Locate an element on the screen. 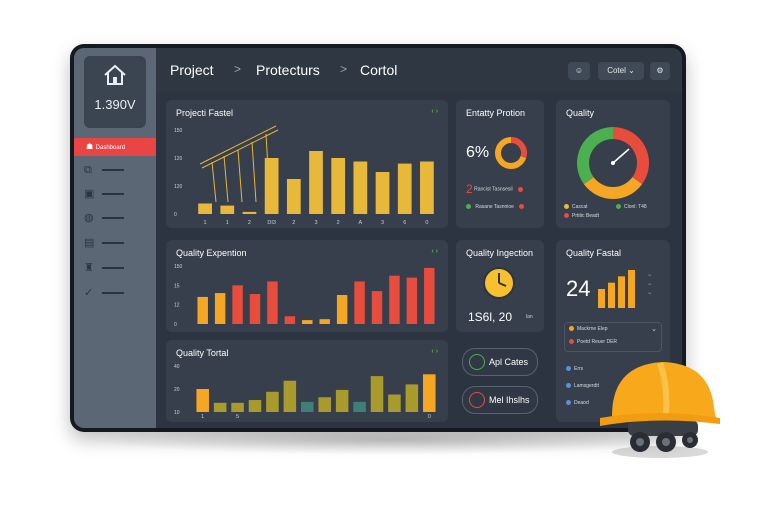 Image resolution: width=768 pixels, height=512 pixels. fastal-value: 24 is located at coordinates (578, 288).